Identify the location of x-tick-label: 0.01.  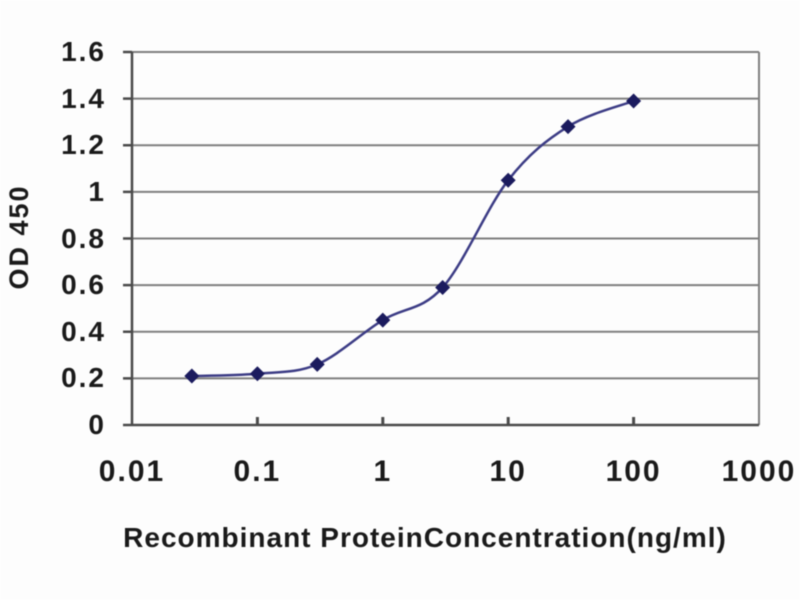
(132, 471).